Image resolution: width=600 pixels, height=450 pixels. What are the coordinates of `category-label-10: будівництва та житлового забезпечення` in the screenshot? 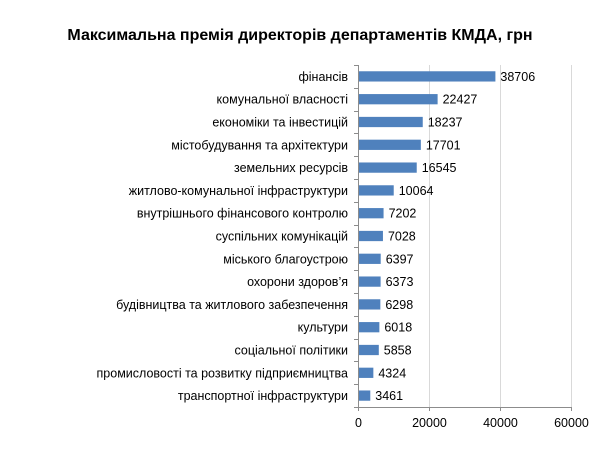 It's located at (232, 305).